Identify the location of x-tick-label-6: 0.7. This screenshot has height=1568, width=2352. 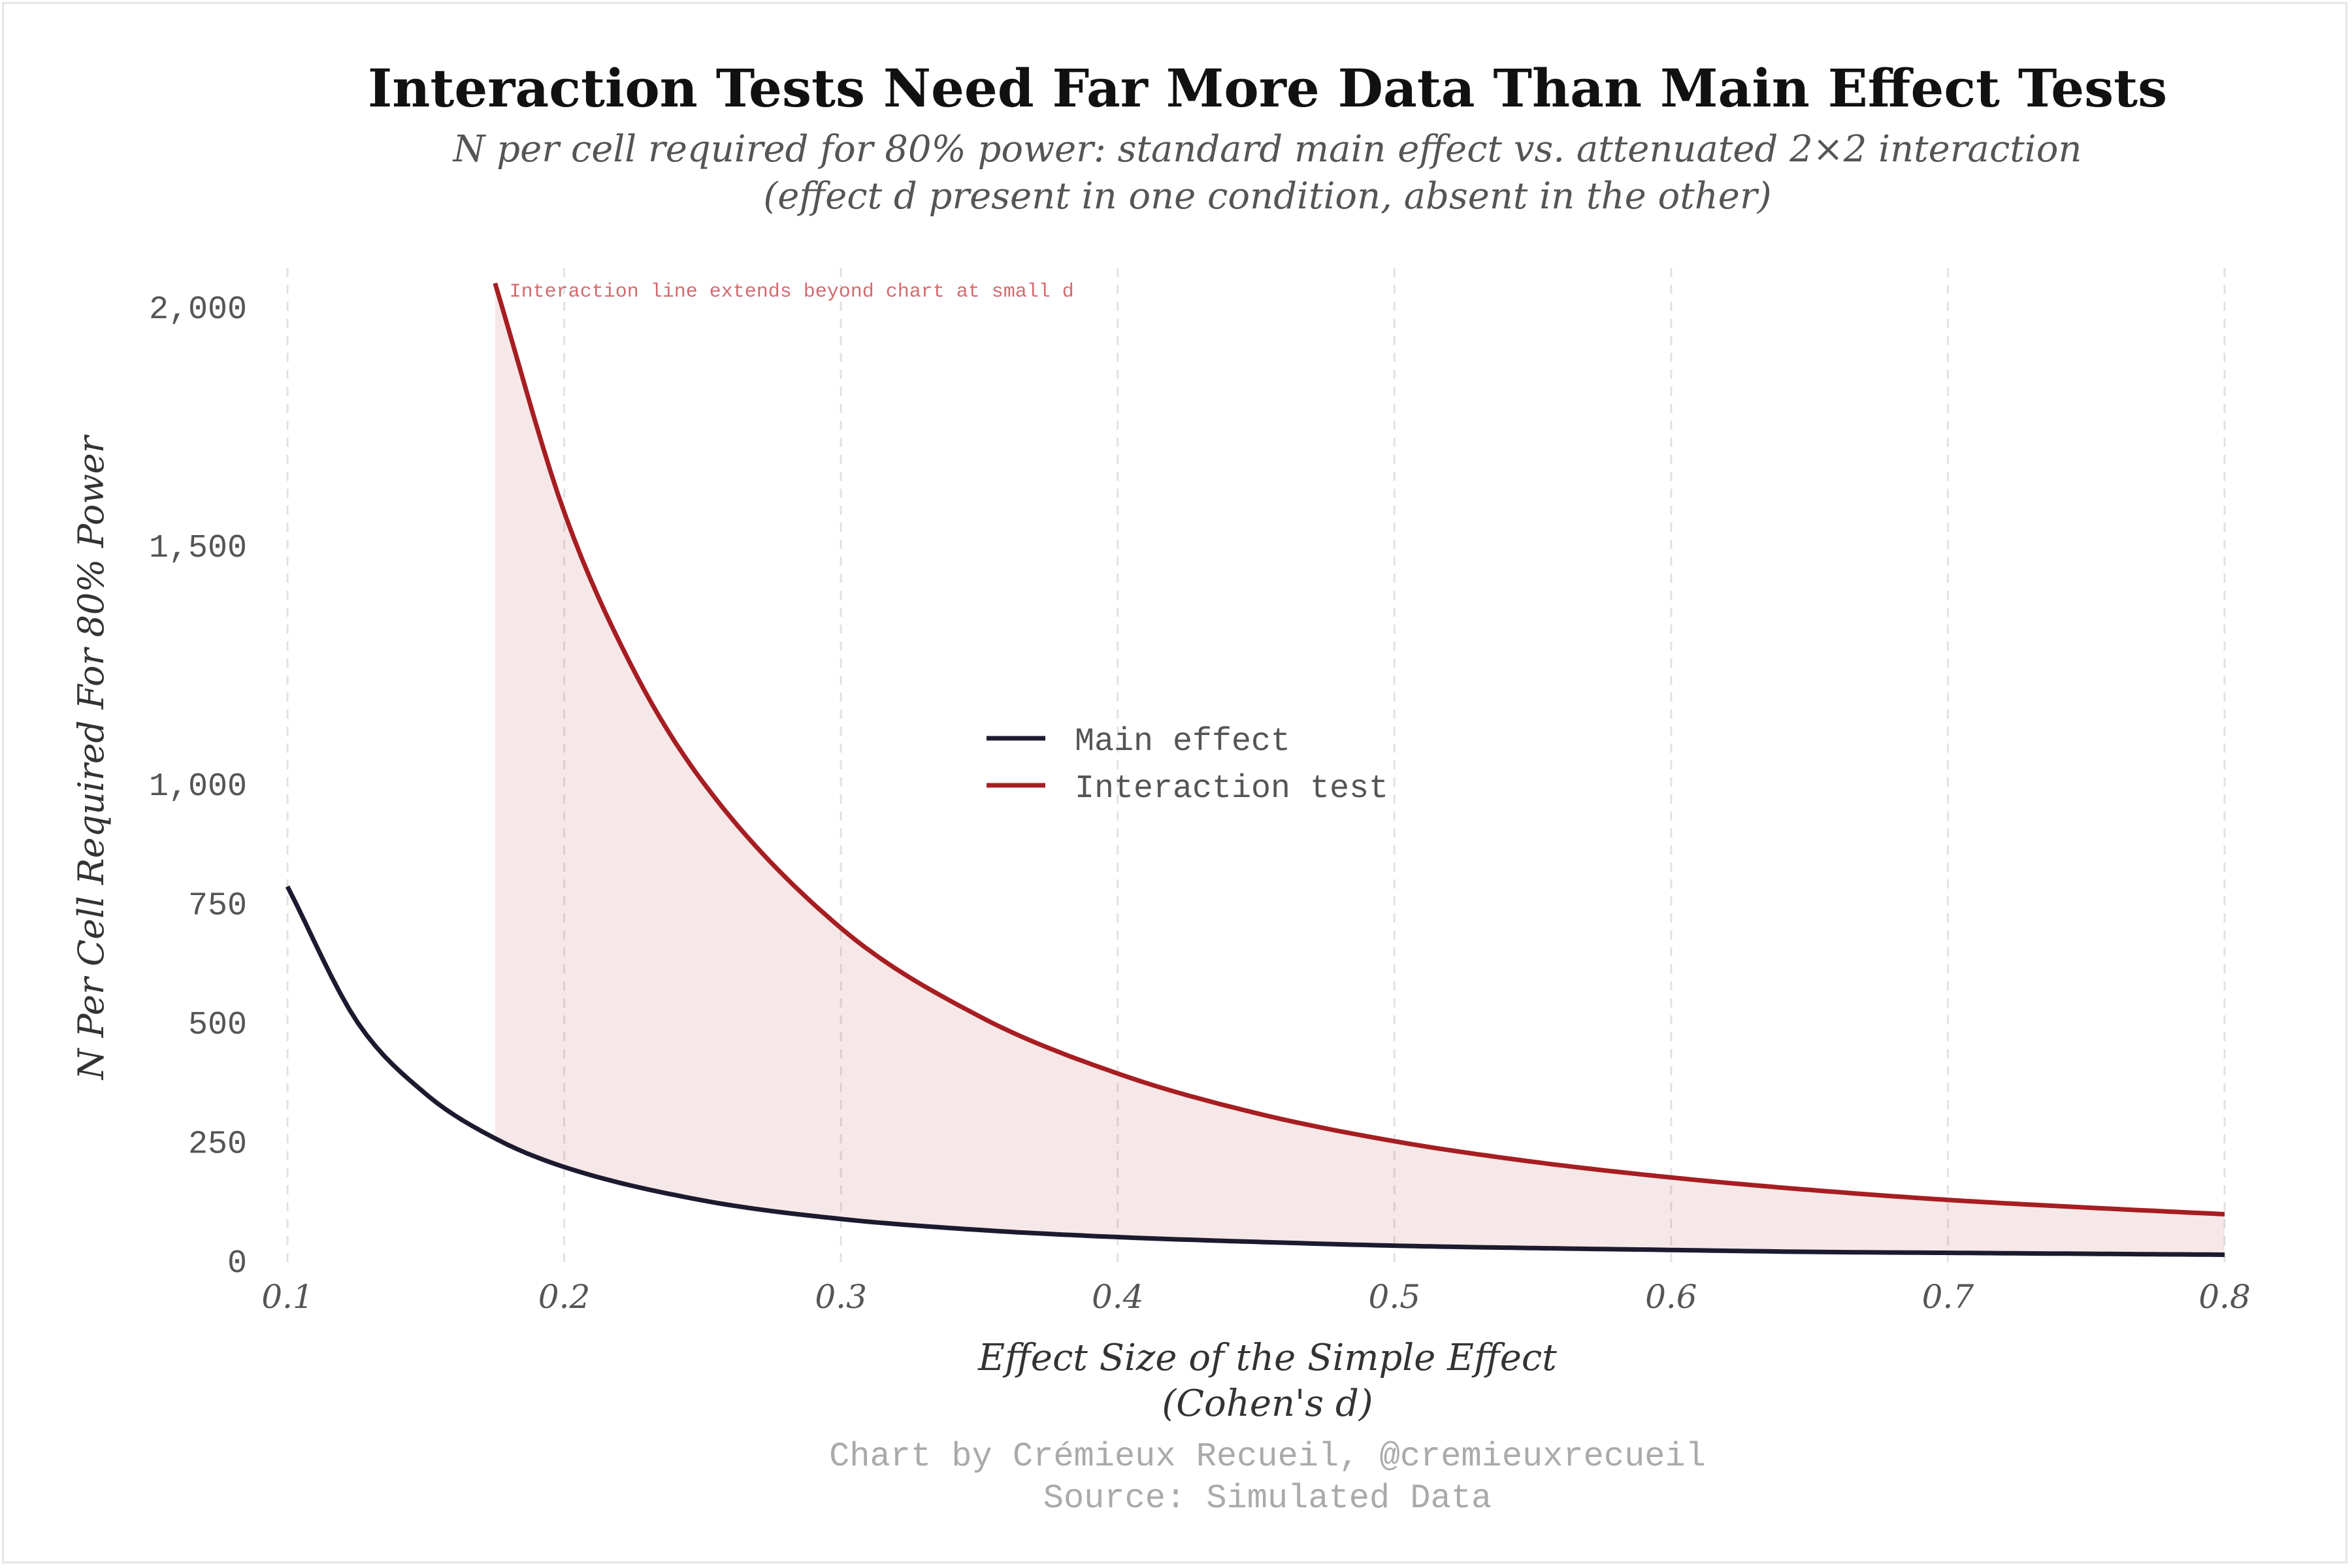
(1948, 1297).